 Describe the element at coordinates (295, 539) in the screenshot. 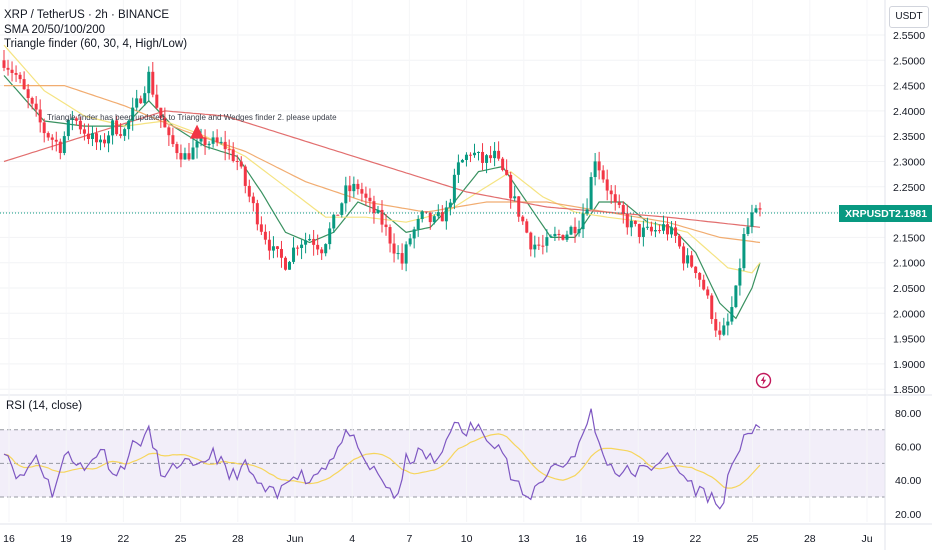

I see `time-tick-label: Jun` at that location.